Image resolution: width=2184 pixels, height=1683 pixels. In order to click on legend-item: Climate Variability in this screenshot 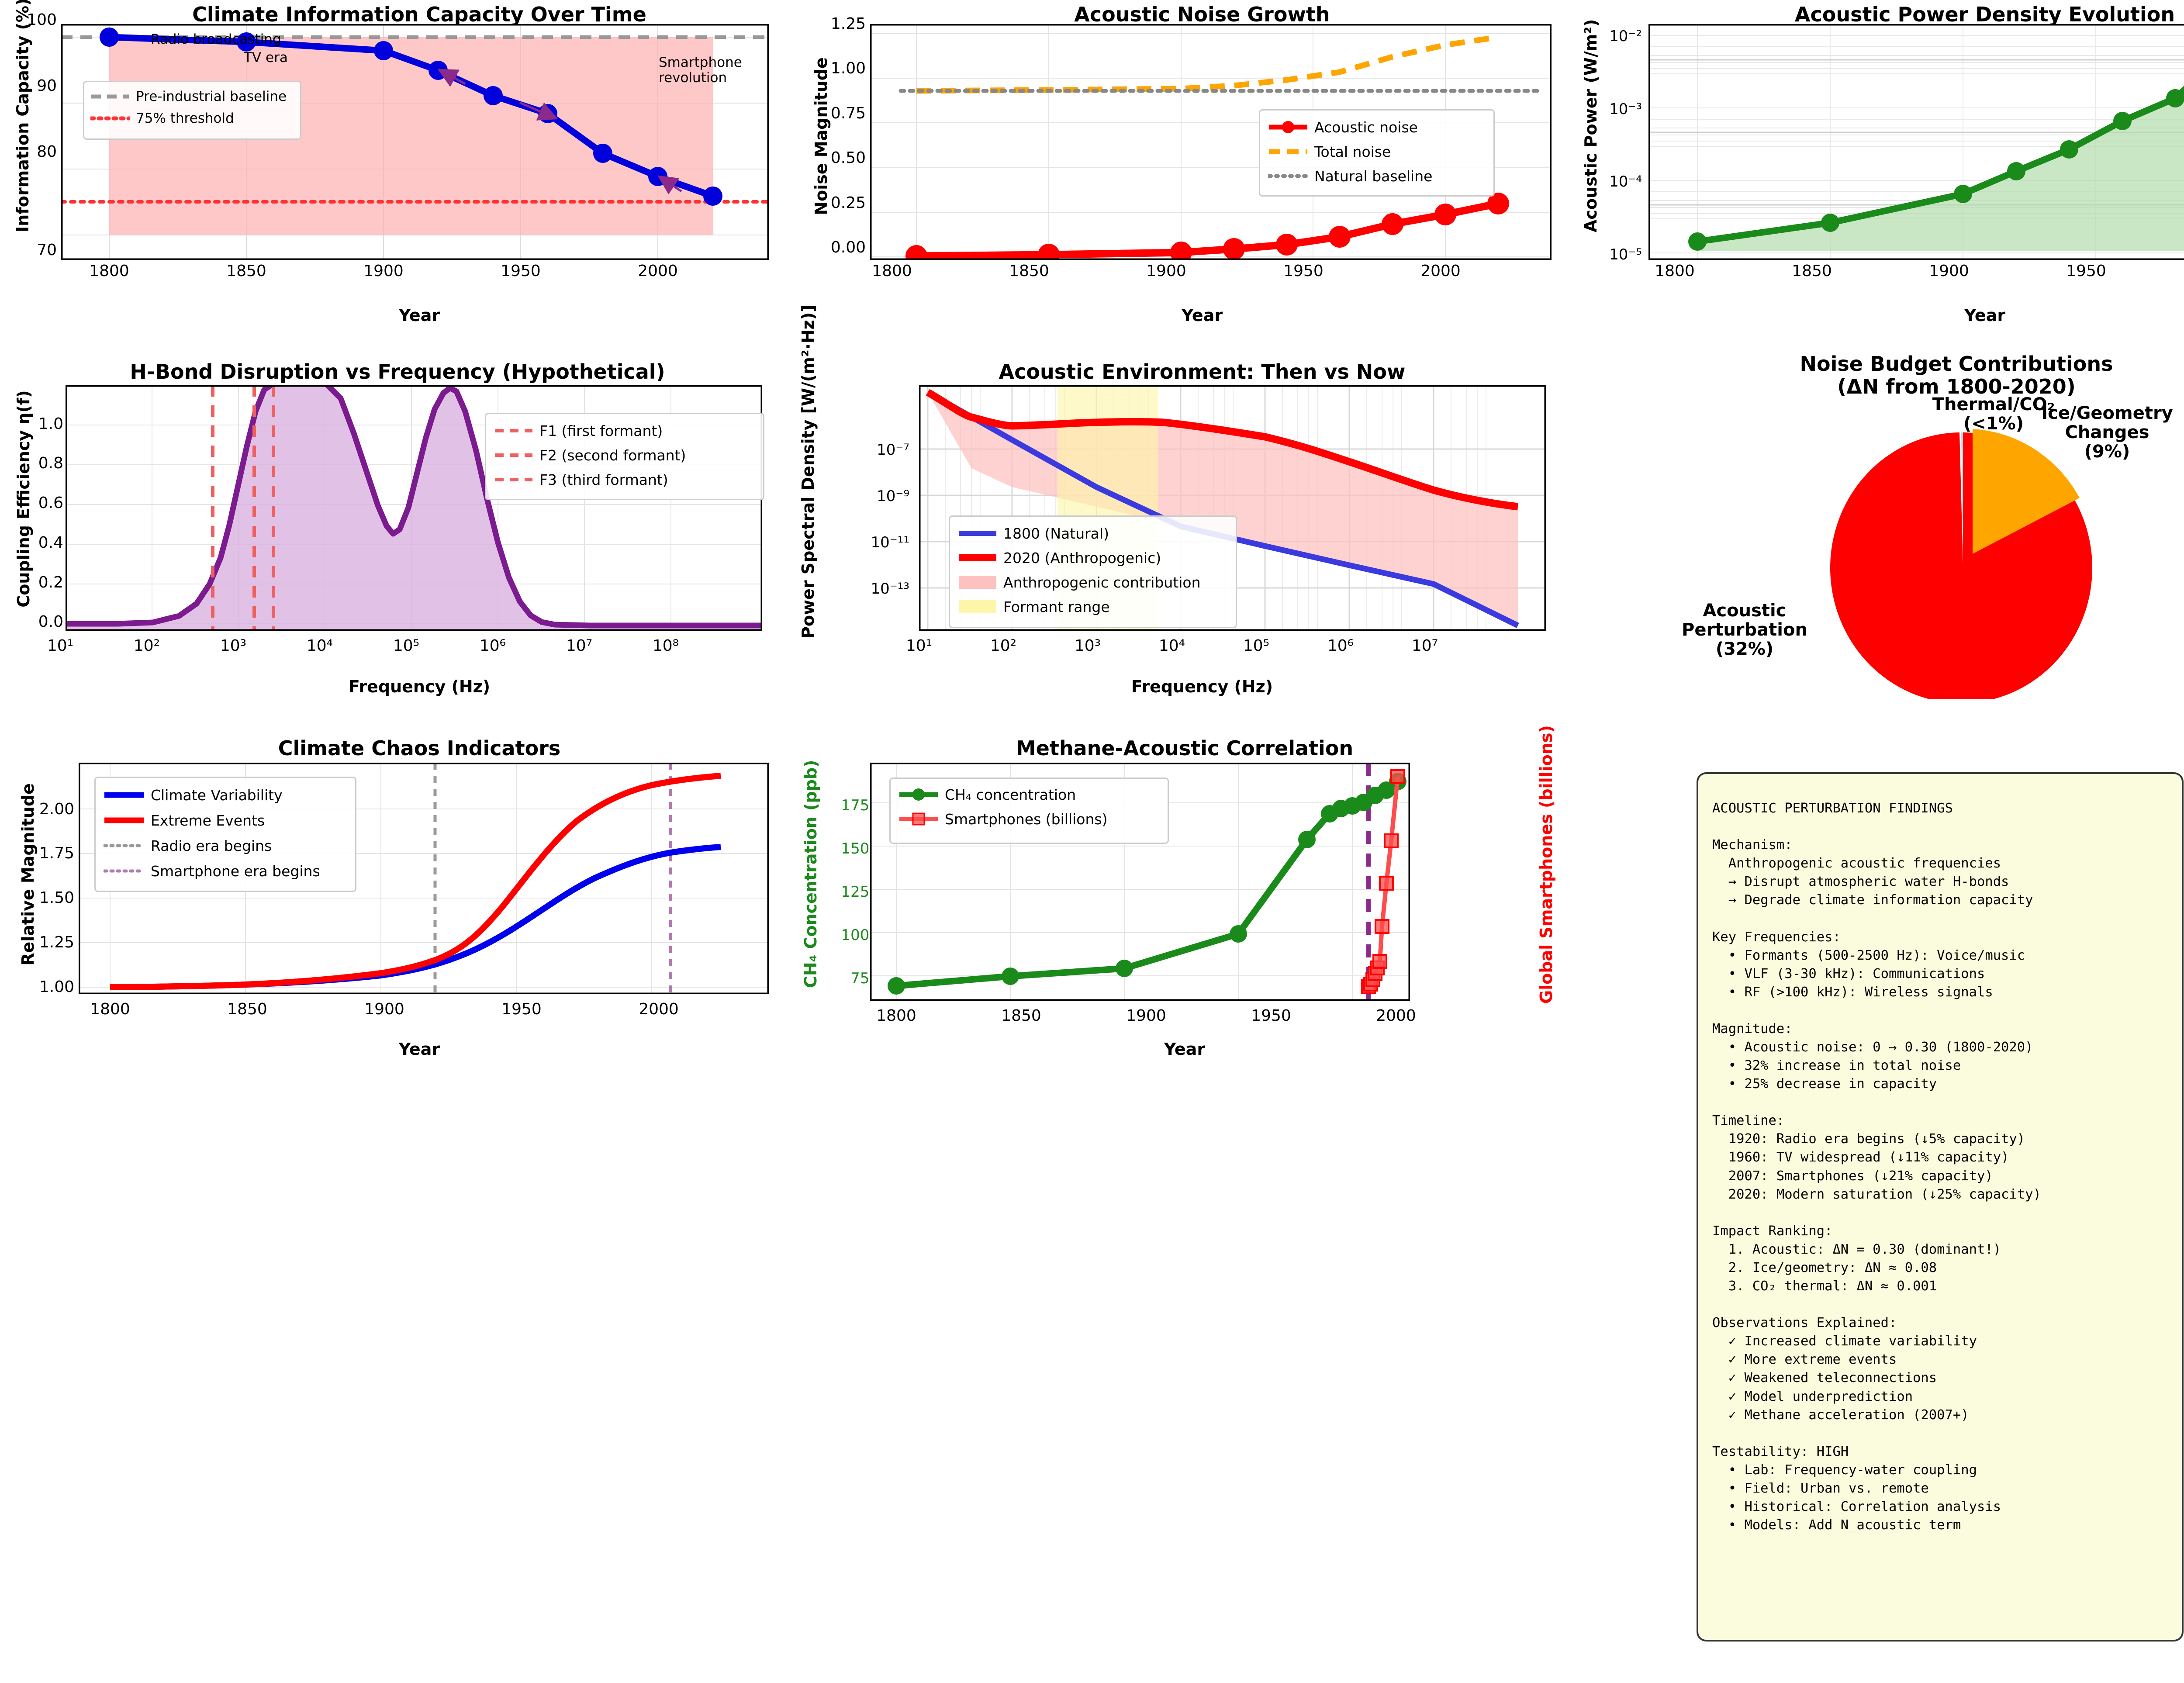, I will do `click(225, 795)`.